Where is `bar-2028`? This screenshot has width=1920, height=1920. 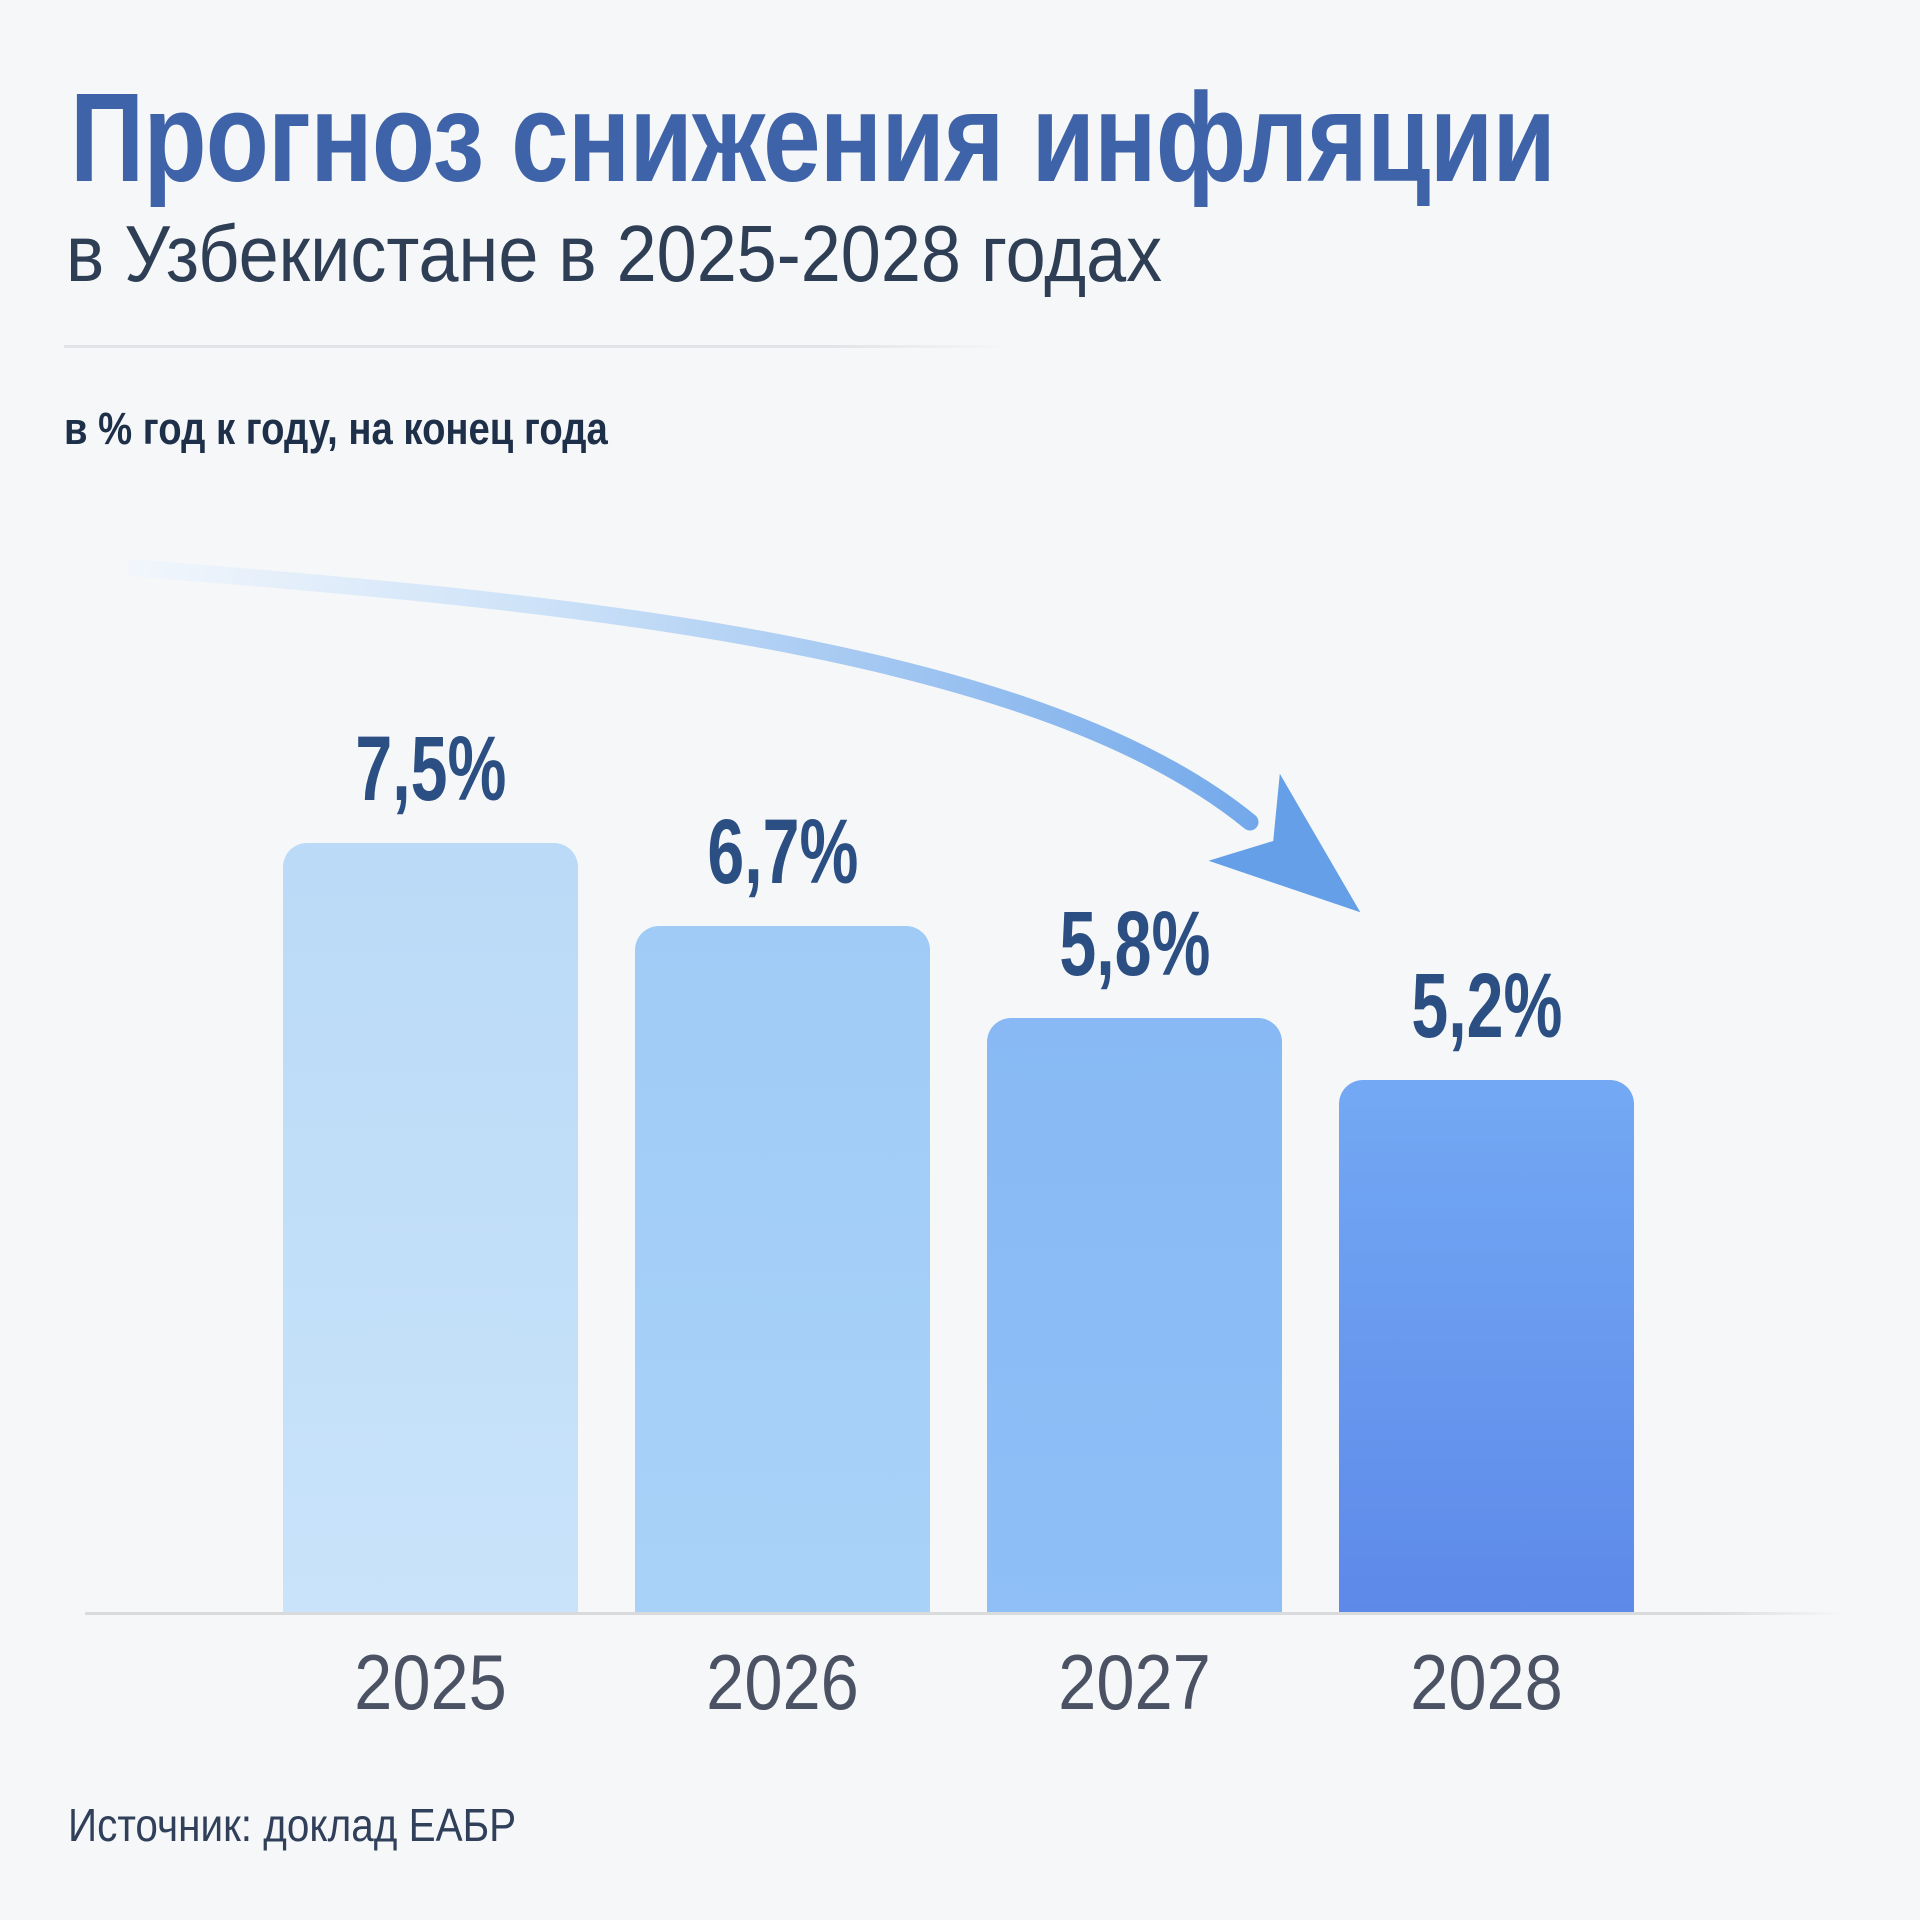
bar-2028 is located at coordinates (1486, 1347).